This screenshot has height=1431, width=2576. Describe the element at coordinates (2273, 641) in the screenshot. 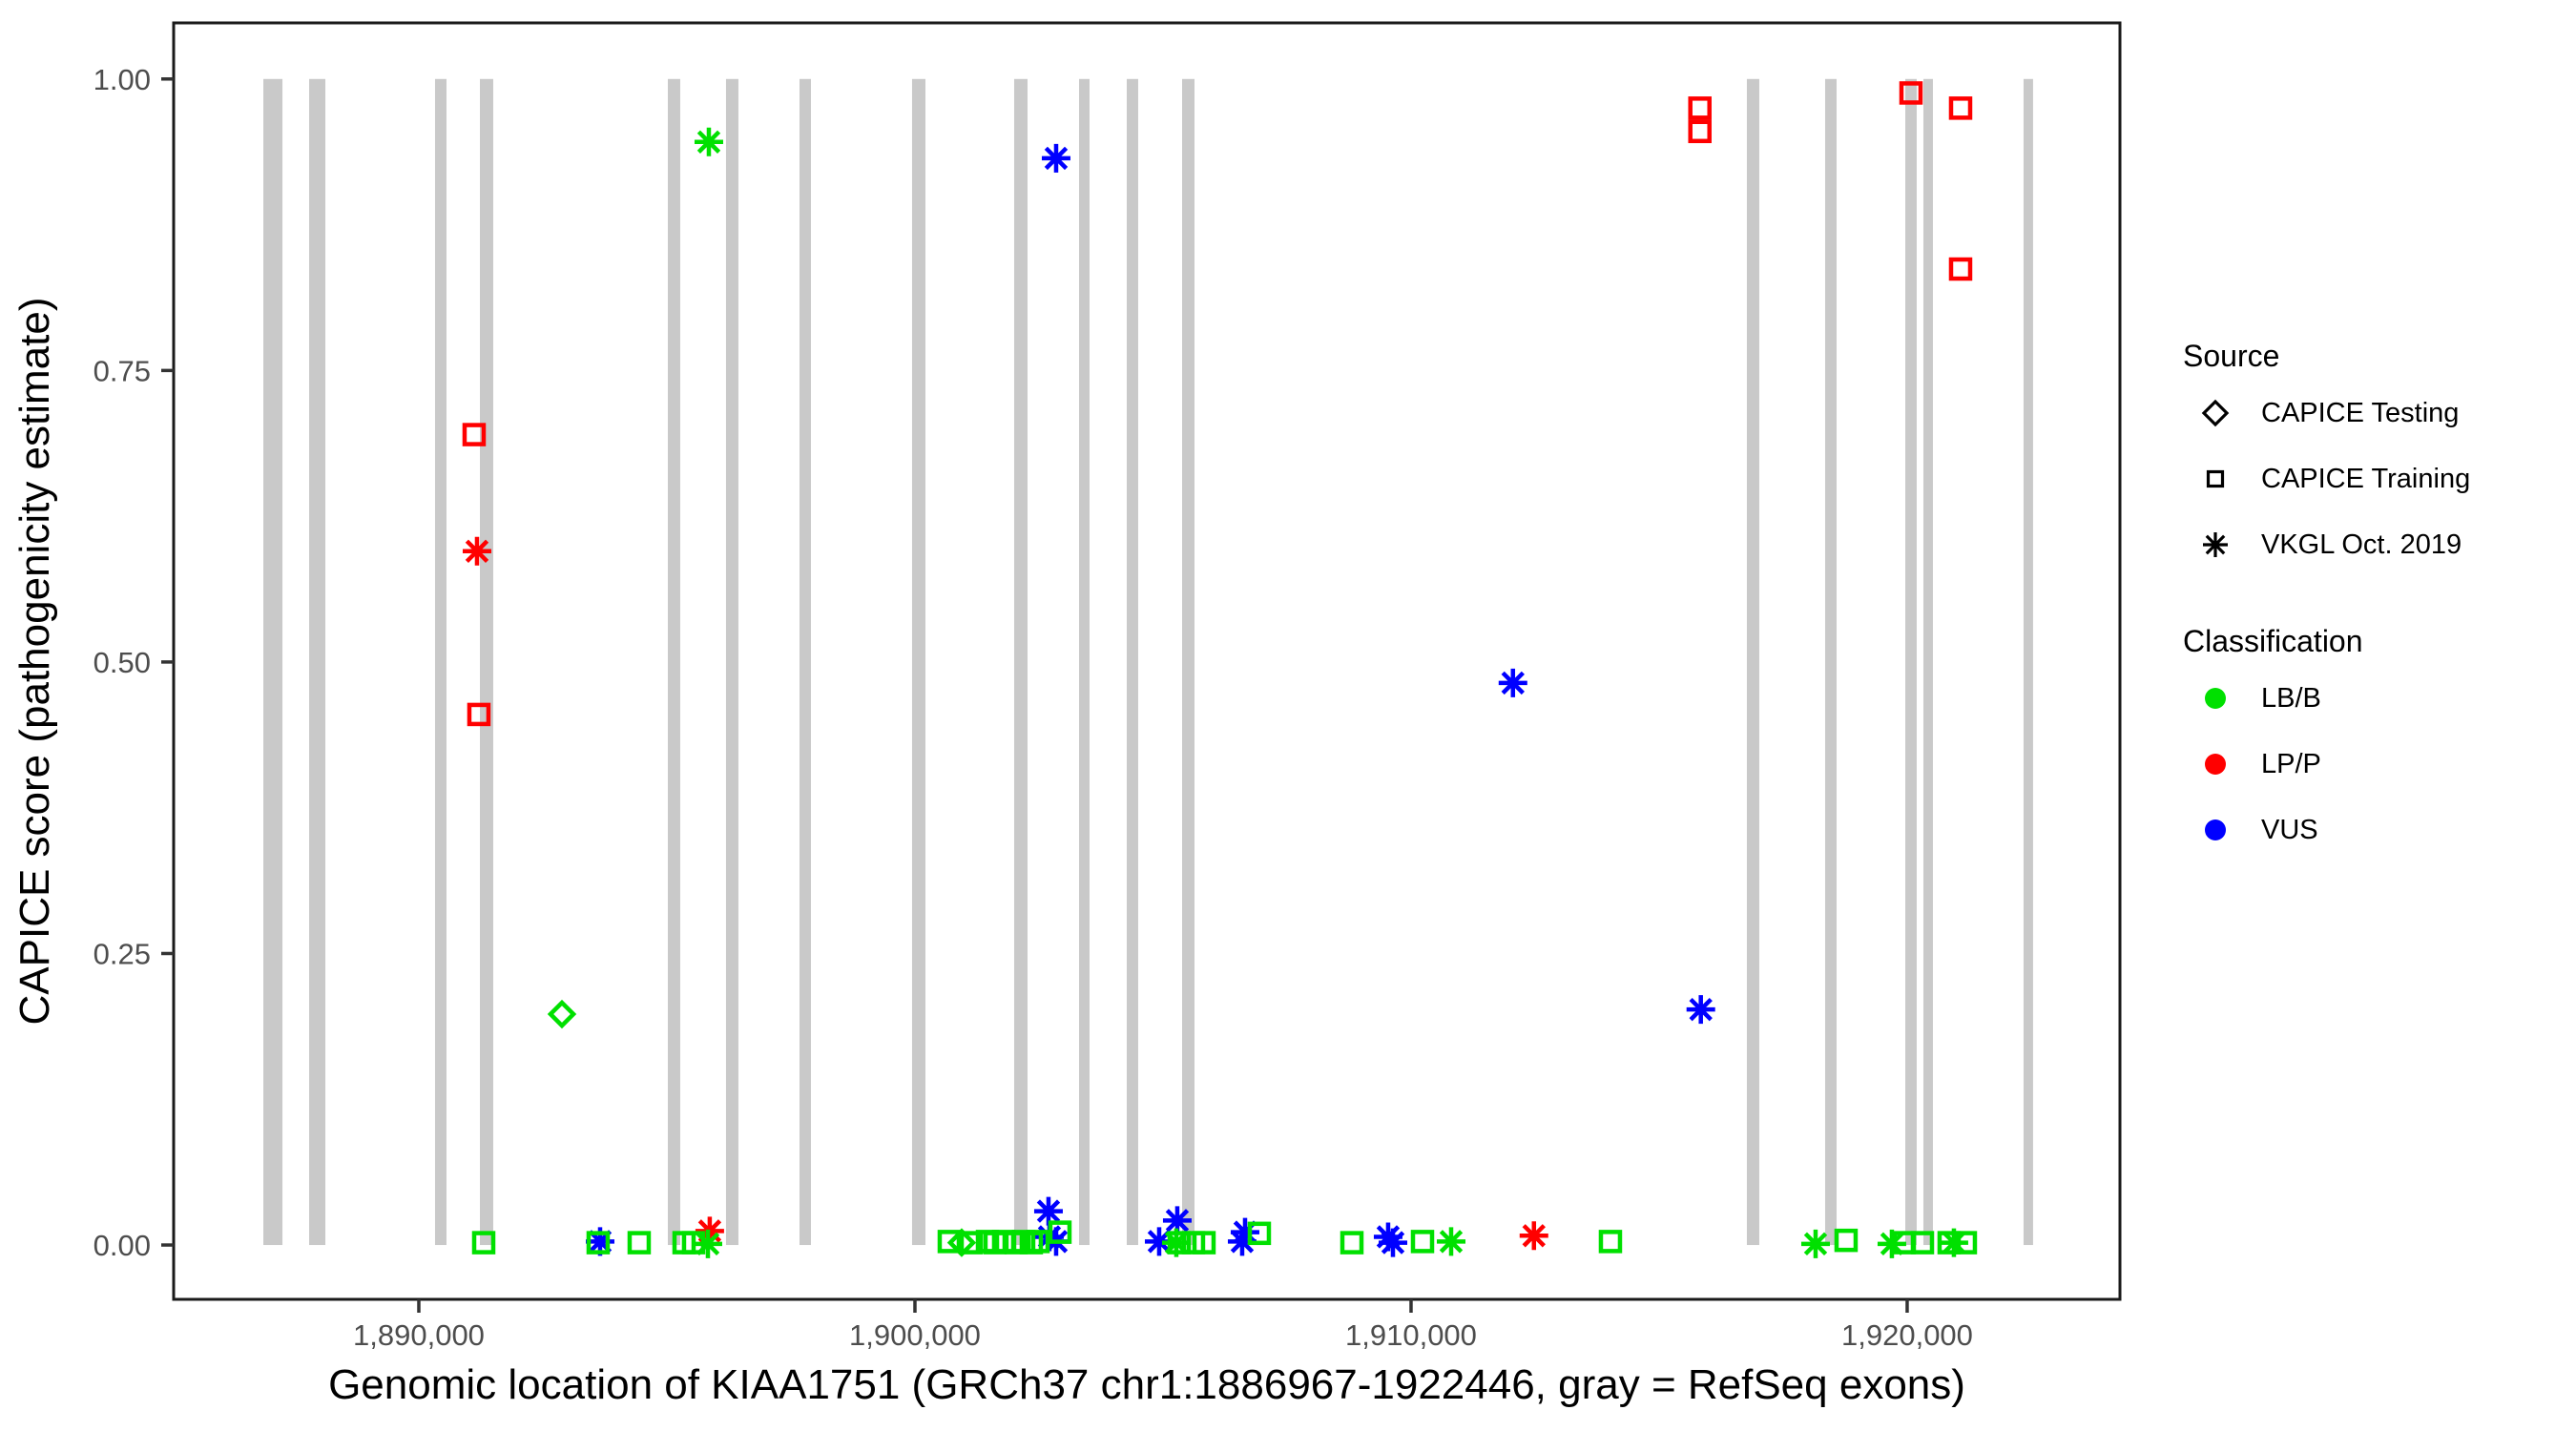

I see `legend-classification-title: Classification` at that location.